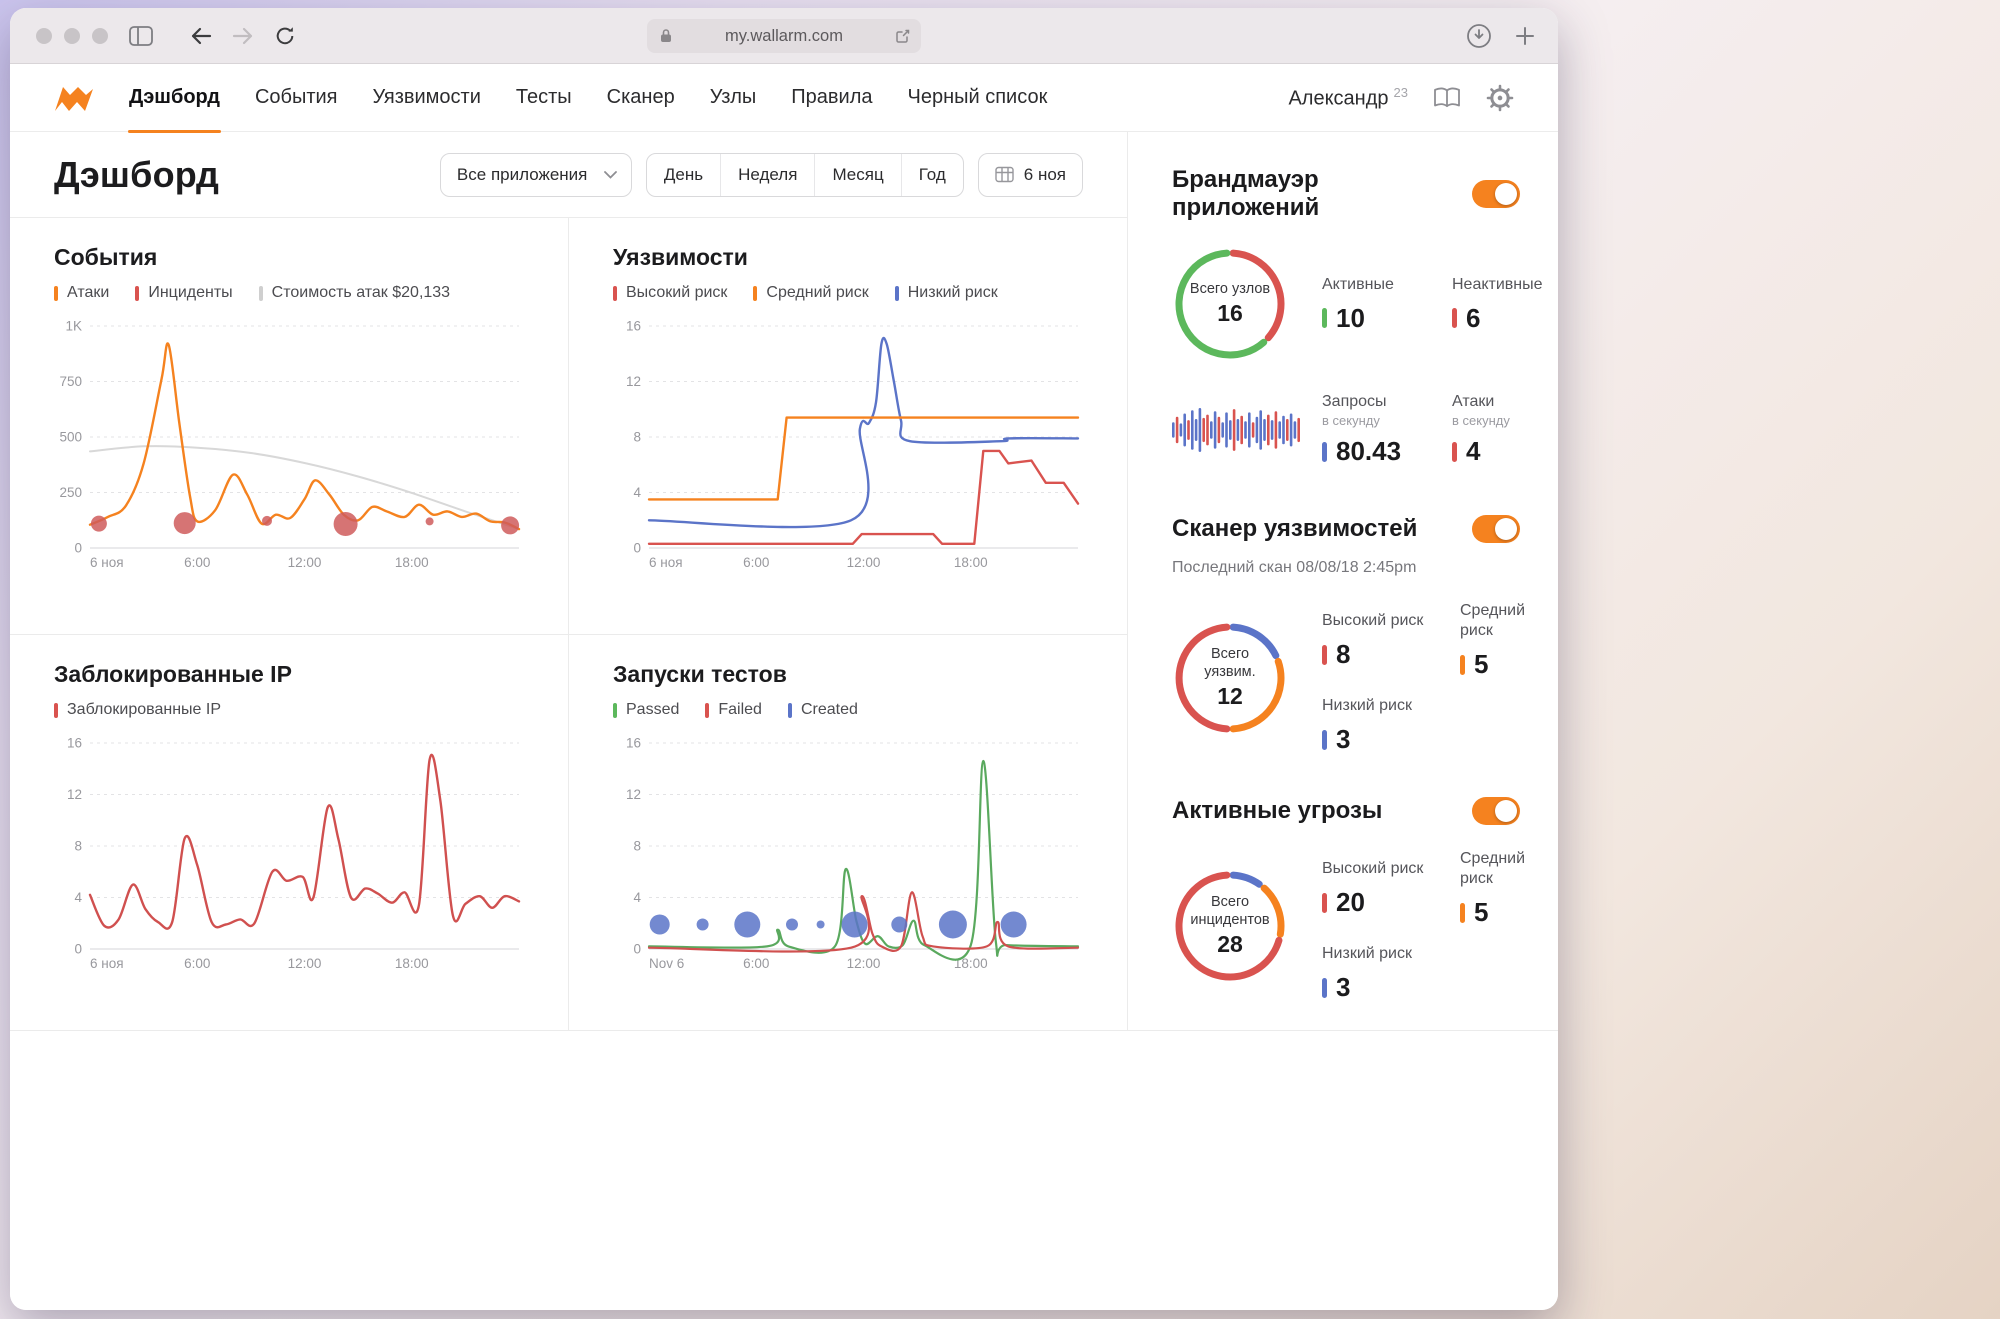  What do you see at coordinates (1496, 811) in the screenshot?
I see `threats-toggle` at bounding box center [1496, 811].